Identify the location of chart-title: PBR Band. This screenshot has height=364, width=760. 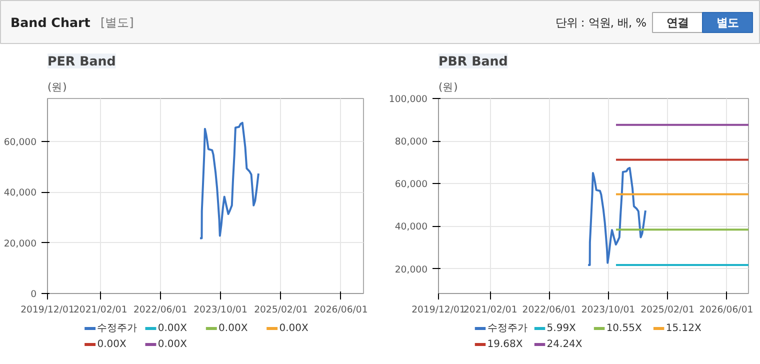
(473, 61).